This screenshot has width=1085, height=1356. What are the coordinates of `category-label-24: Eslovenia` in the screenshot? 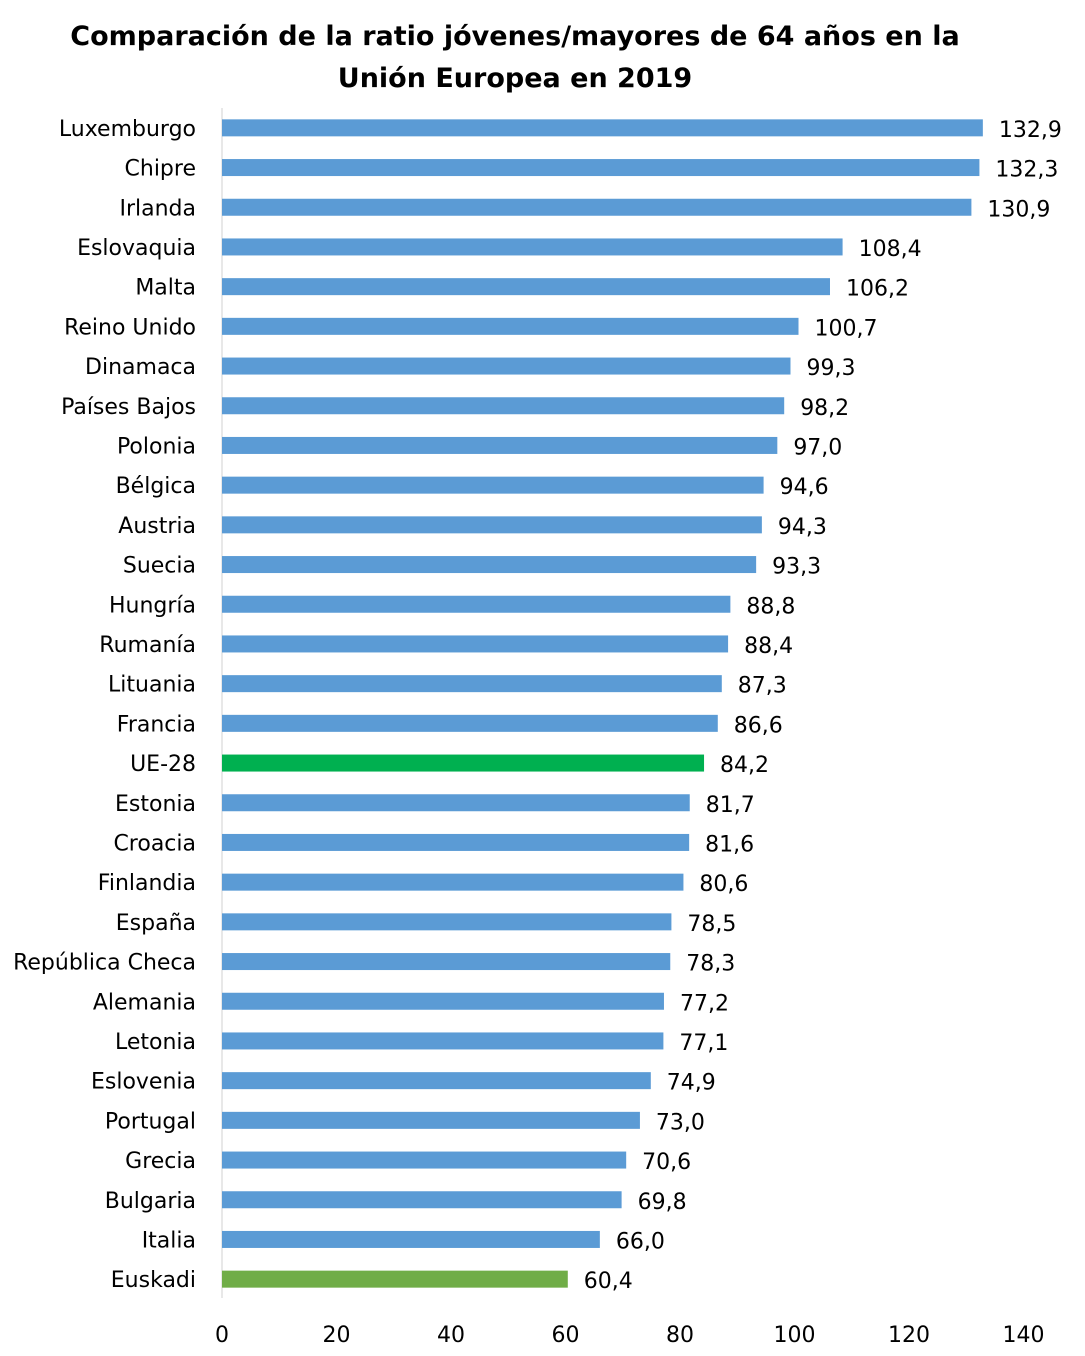 It's located at (143, 1082).